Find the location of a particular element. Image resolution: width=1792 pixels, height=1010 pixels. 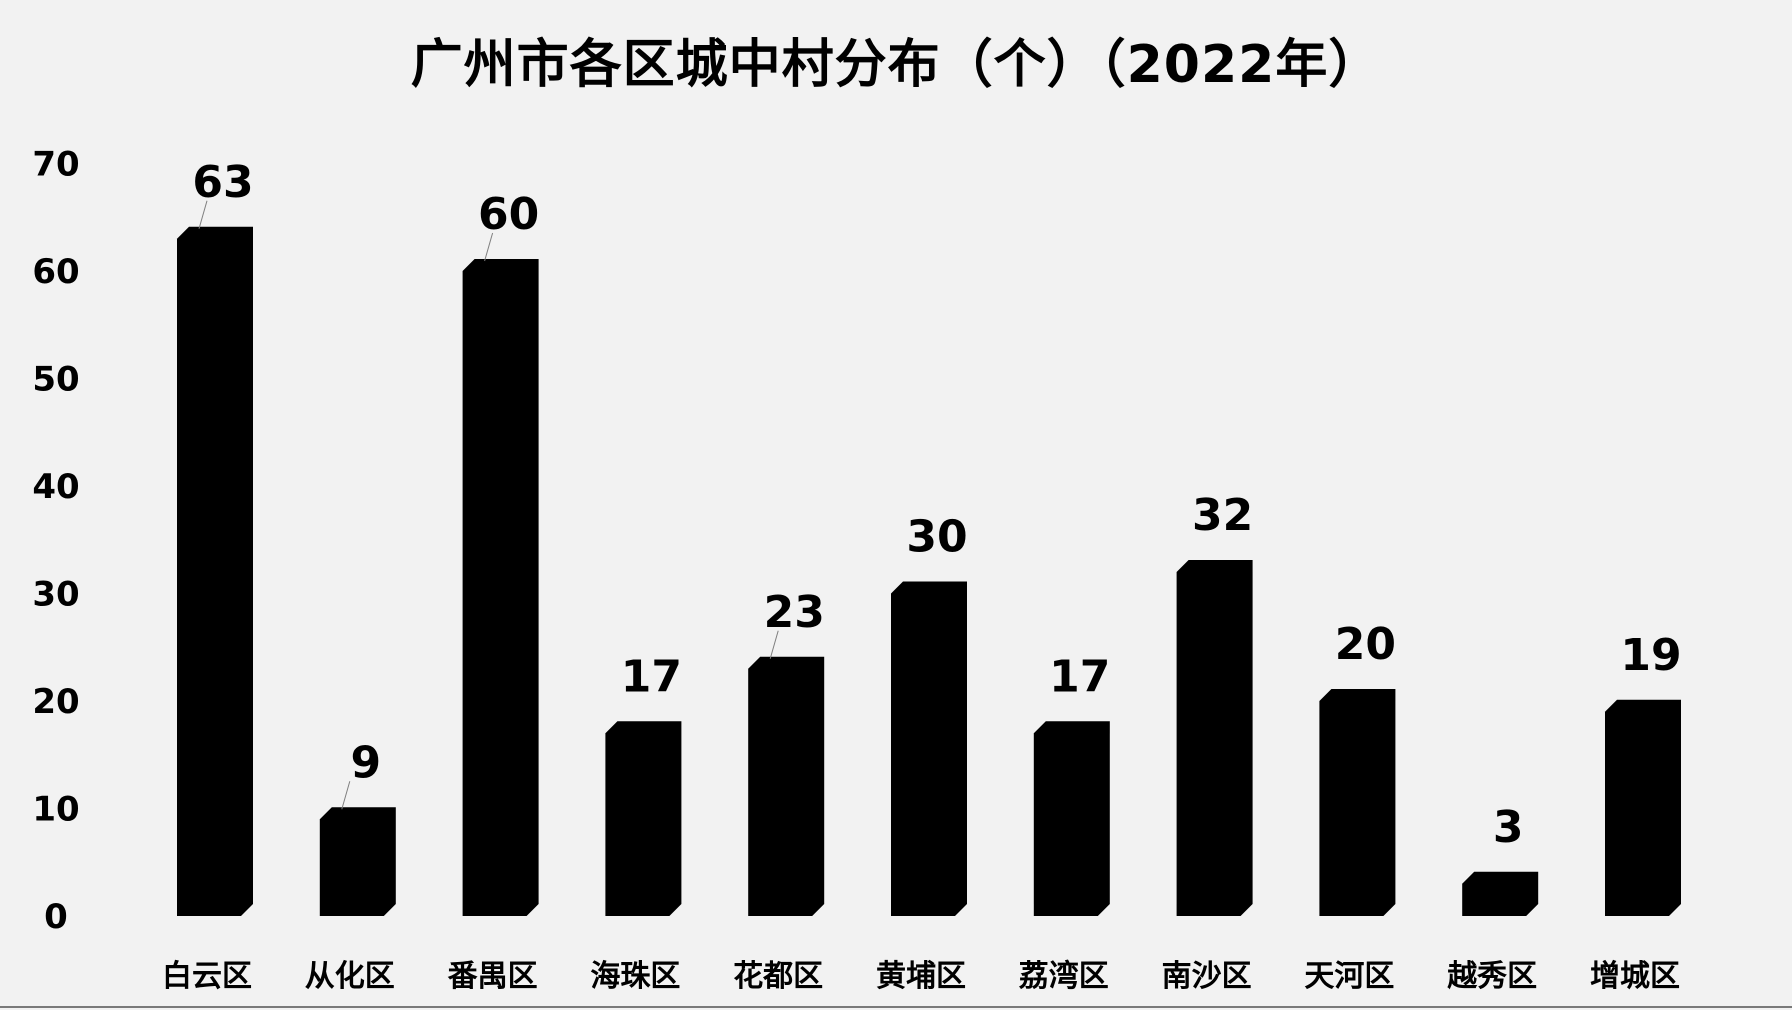

y-tick-label: 70 is located at coordinates (55, 165).